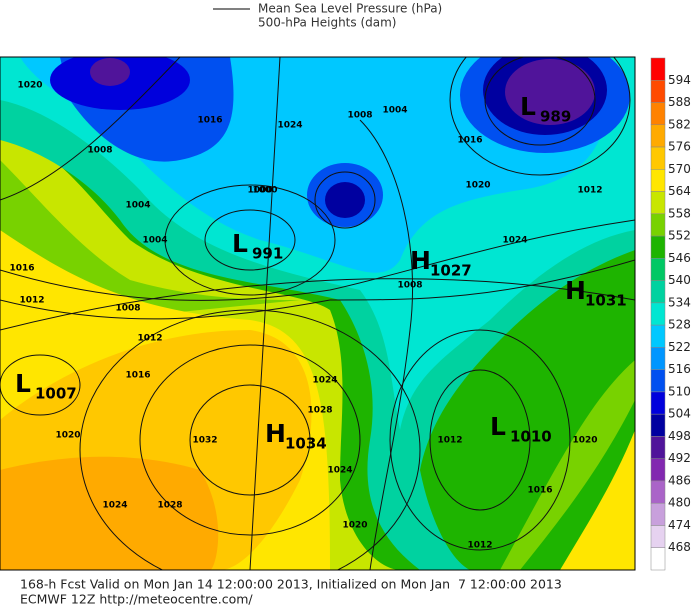 This screenshot has height=608, width=691. Describe the element at coordinates (679, 436) in the screenshot. I see `colorbar-label: 498` at that location.